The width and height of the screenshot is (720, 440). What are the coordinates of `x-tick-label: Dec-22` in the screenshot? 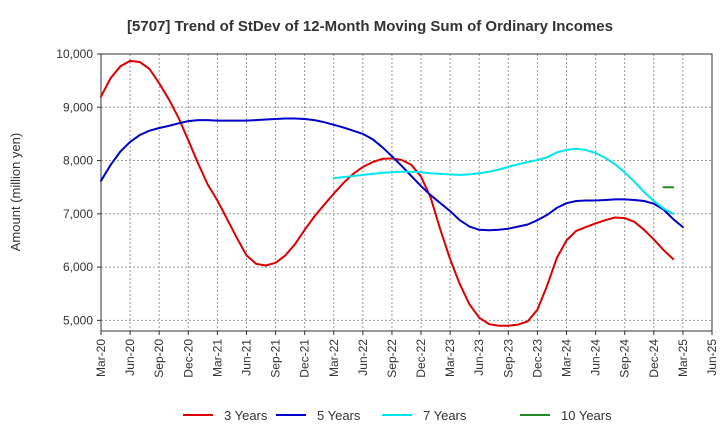 It's located at (421, 358).